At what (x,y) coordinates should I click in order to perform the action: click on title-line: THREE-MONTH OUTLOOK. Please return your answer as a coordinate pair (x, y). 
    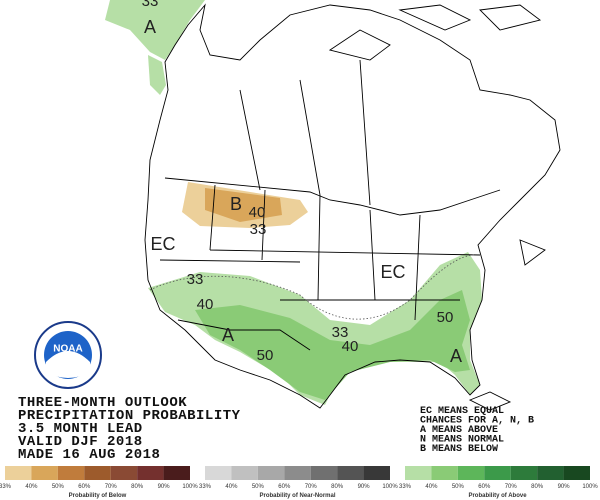
    Looking at the image, I should click on (102, 403).